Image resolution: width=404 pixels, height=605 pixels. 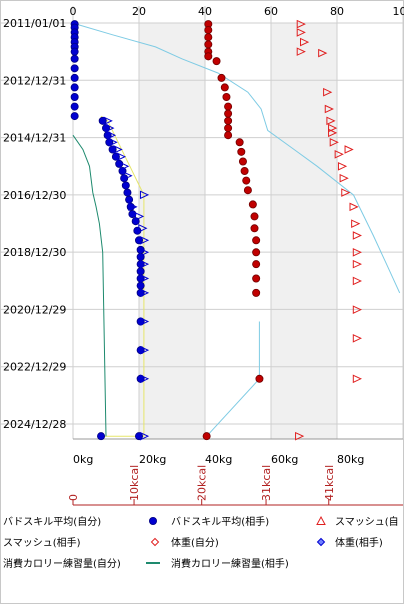 What do you see at coordinates (337, 11) in the screenshot?
I see `top-axis-tick-label: 80` at bounding box center [337, 11].